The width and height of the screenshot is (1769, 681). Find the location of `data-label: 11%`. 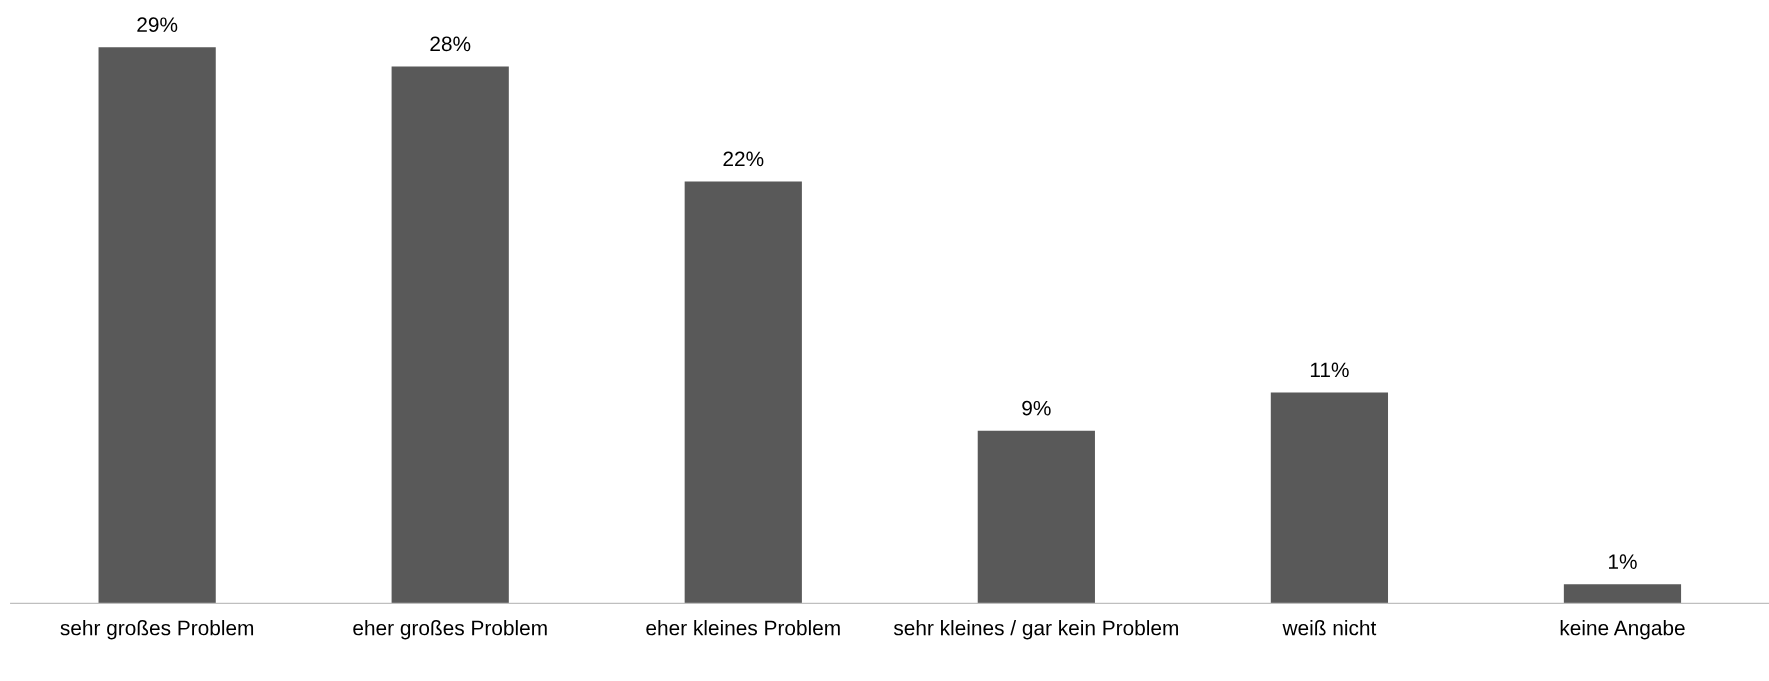

data-label: 11% is located at coordinates (1329, 370).